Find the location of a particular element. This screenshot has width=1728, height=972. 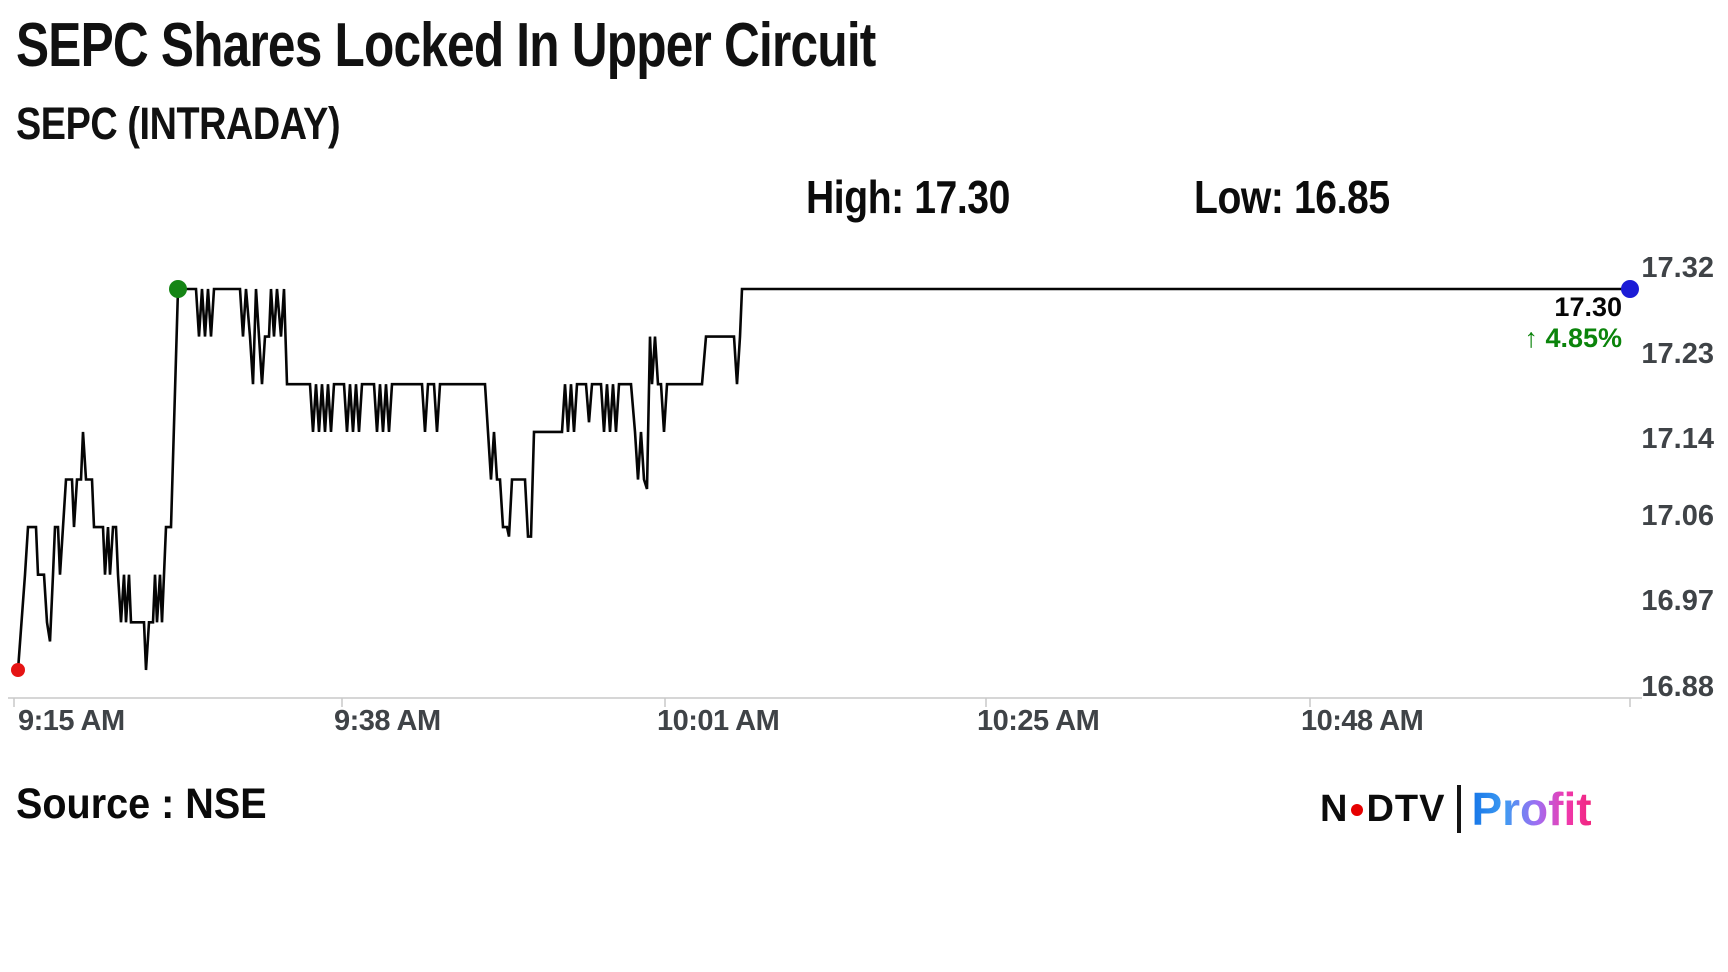

y-axis-label: 17.14 is located at coordinates (1677, 439).